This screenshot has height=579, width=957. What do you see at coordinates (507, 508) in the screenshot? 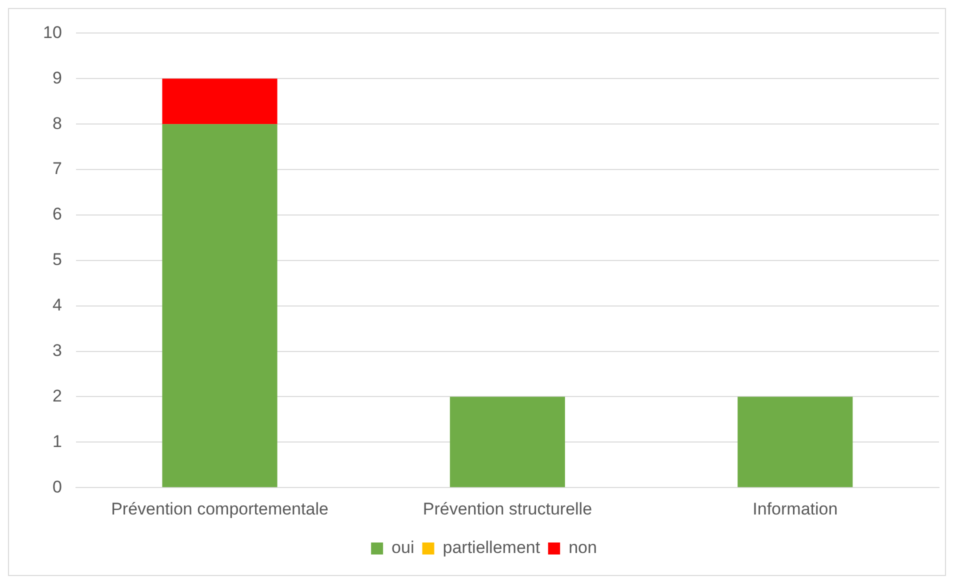
I see `x-tick-label: Prévention structurelle` at bounding box center [507, 508].